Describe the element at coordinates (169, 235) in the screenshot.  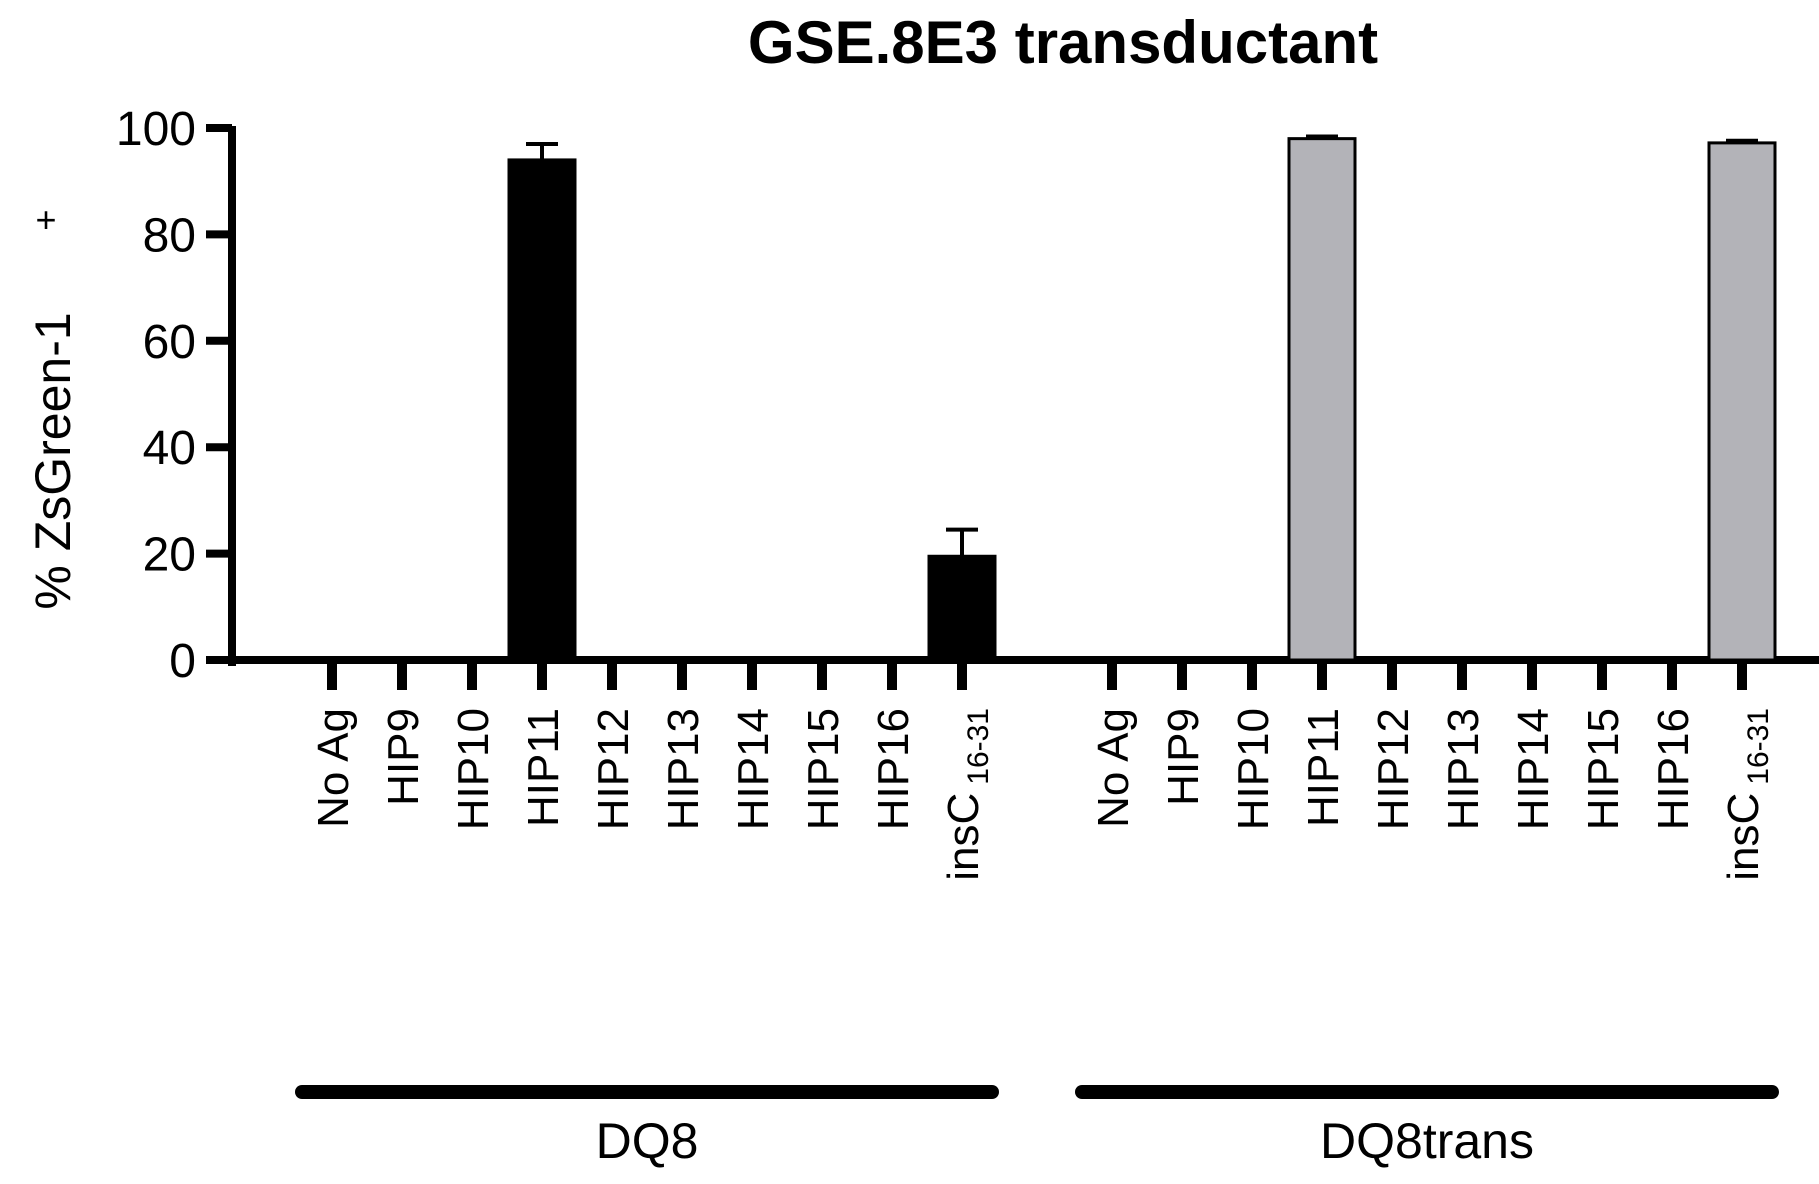
I see `y-tick-label: 80` at that location.